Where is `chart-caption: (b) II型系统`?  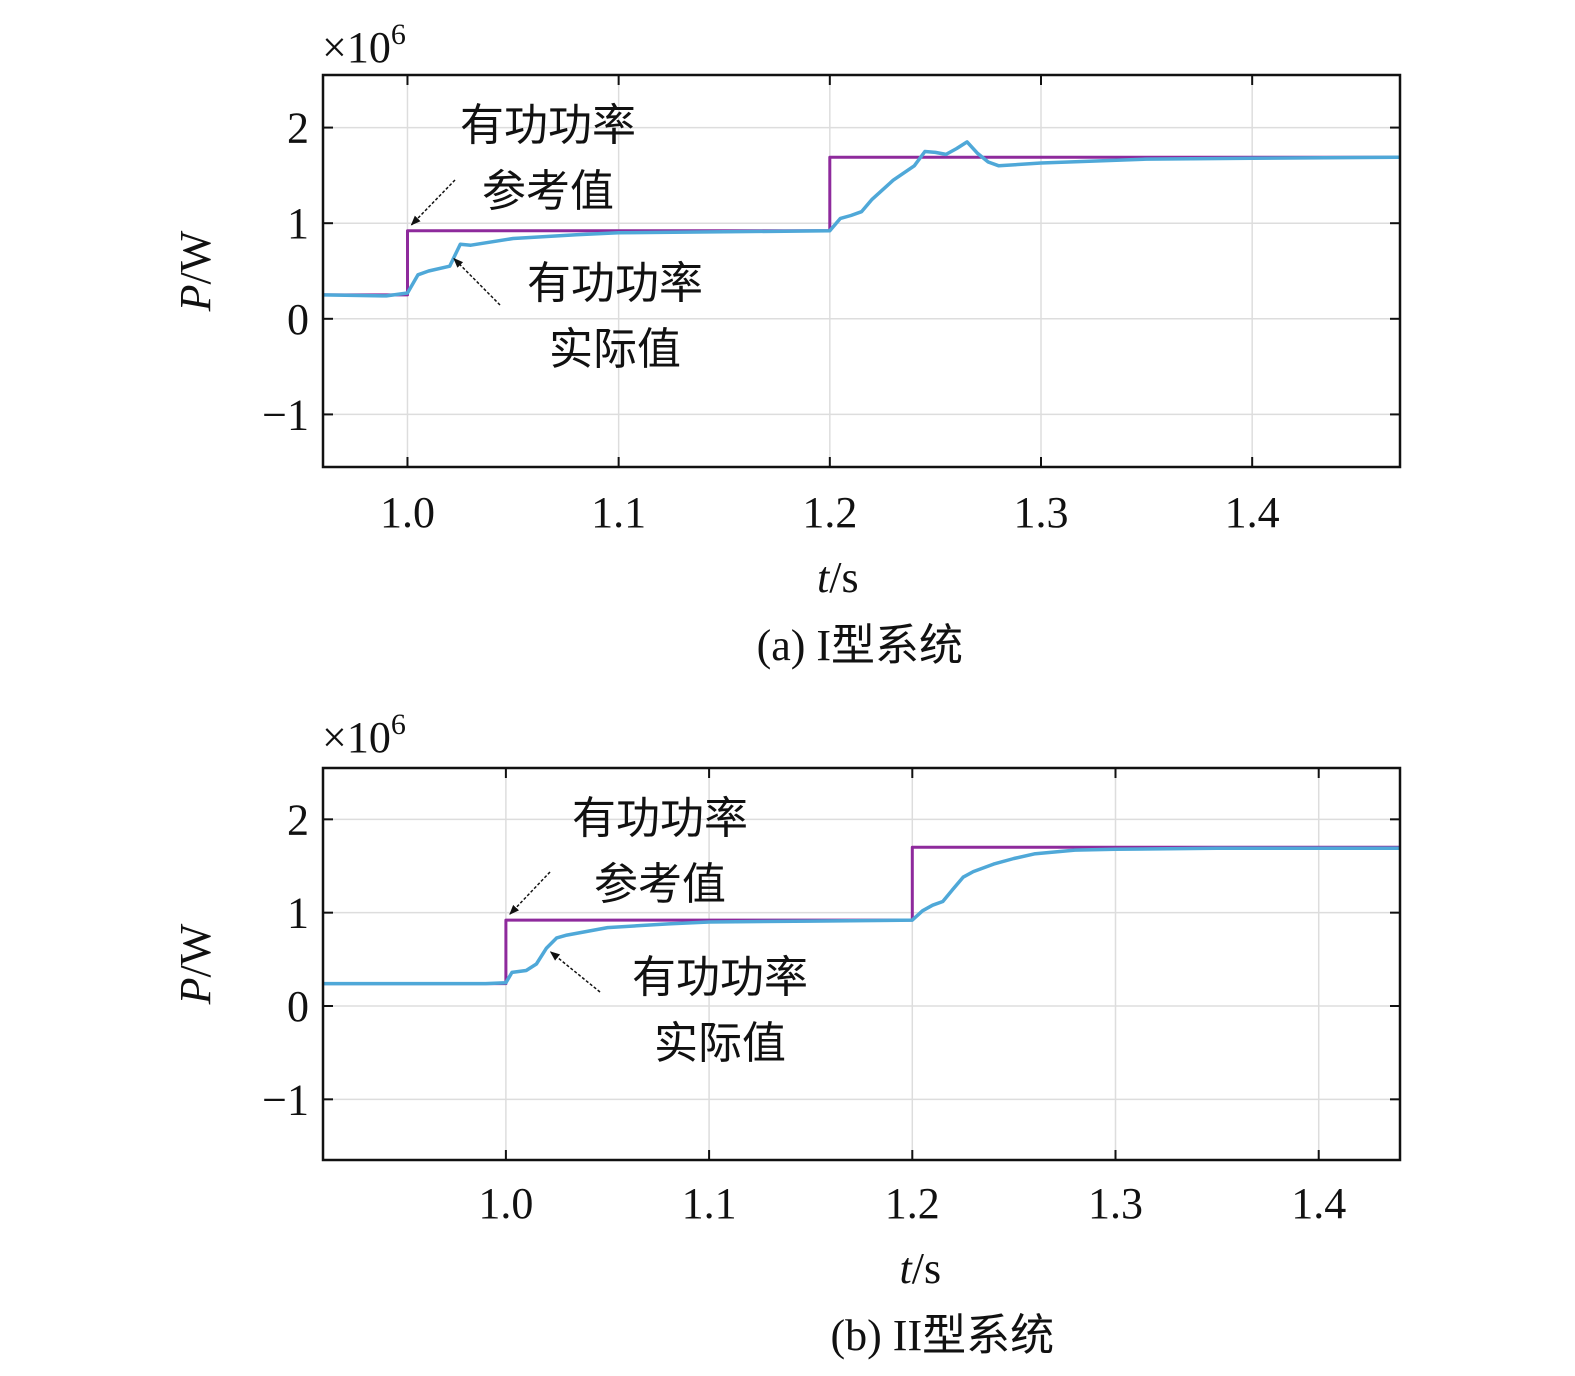
chart-caption: (b) II型系统 is located at coordinates (942, 1335).